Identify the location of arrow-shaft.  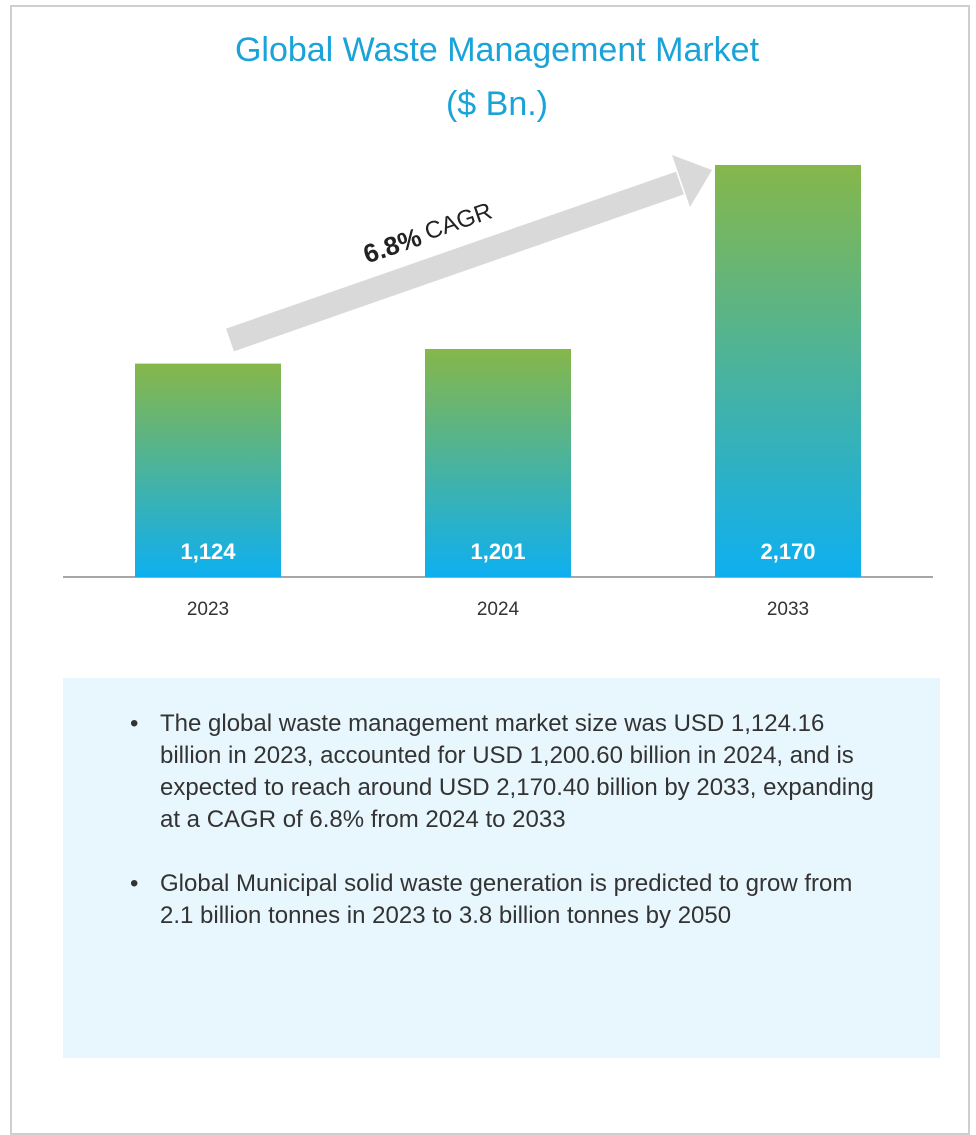
(455, 261).